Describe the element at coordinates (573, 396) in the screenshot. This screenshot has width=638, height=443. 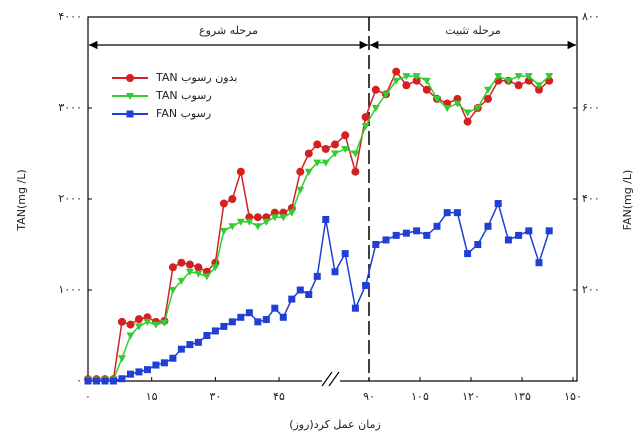
I see `x-tick-label: ۱۵۰` at that location.